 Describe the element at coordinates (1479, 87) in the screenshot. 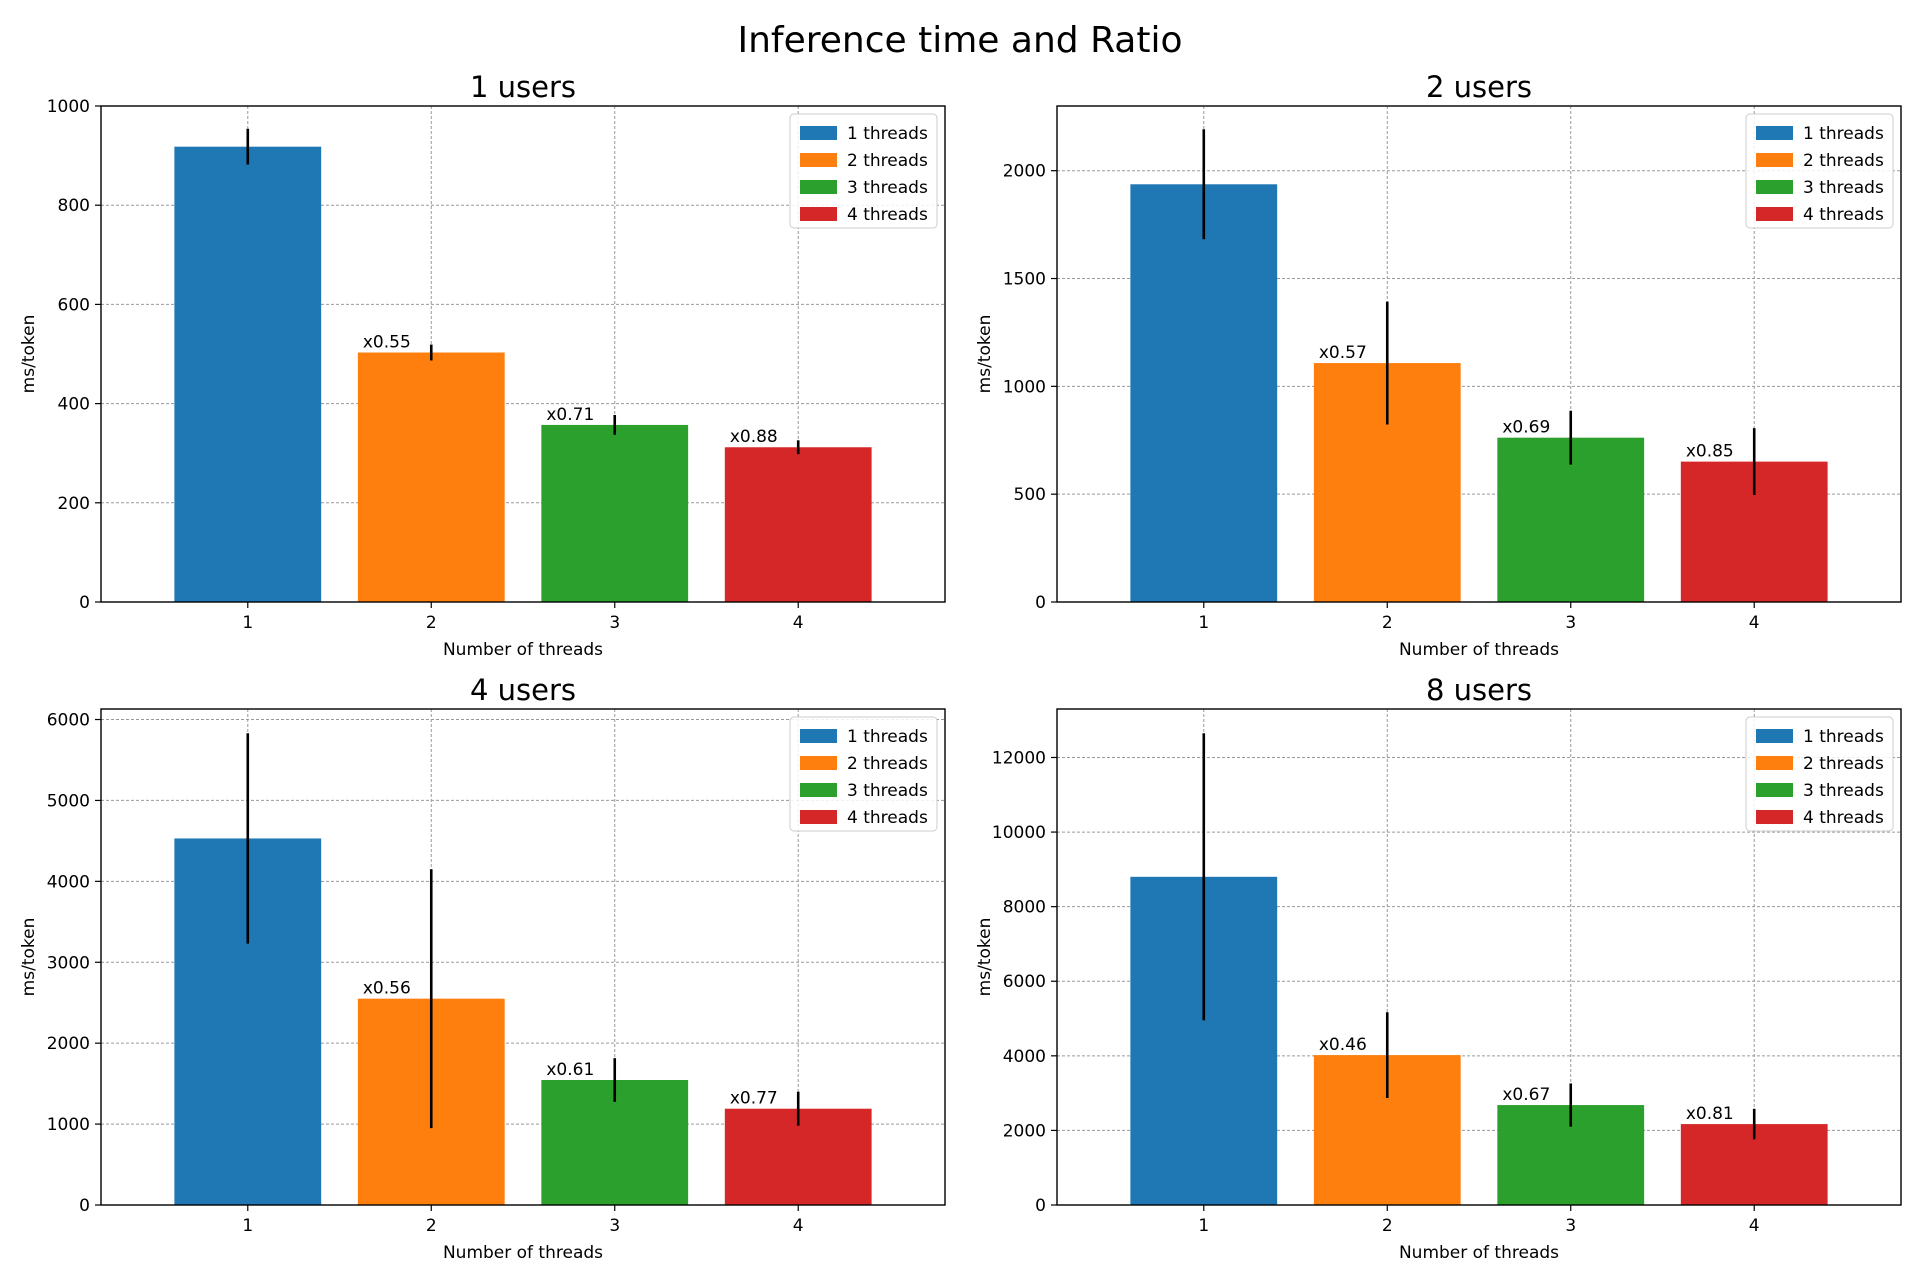

I see `subplot-title: 2 users` at that location.